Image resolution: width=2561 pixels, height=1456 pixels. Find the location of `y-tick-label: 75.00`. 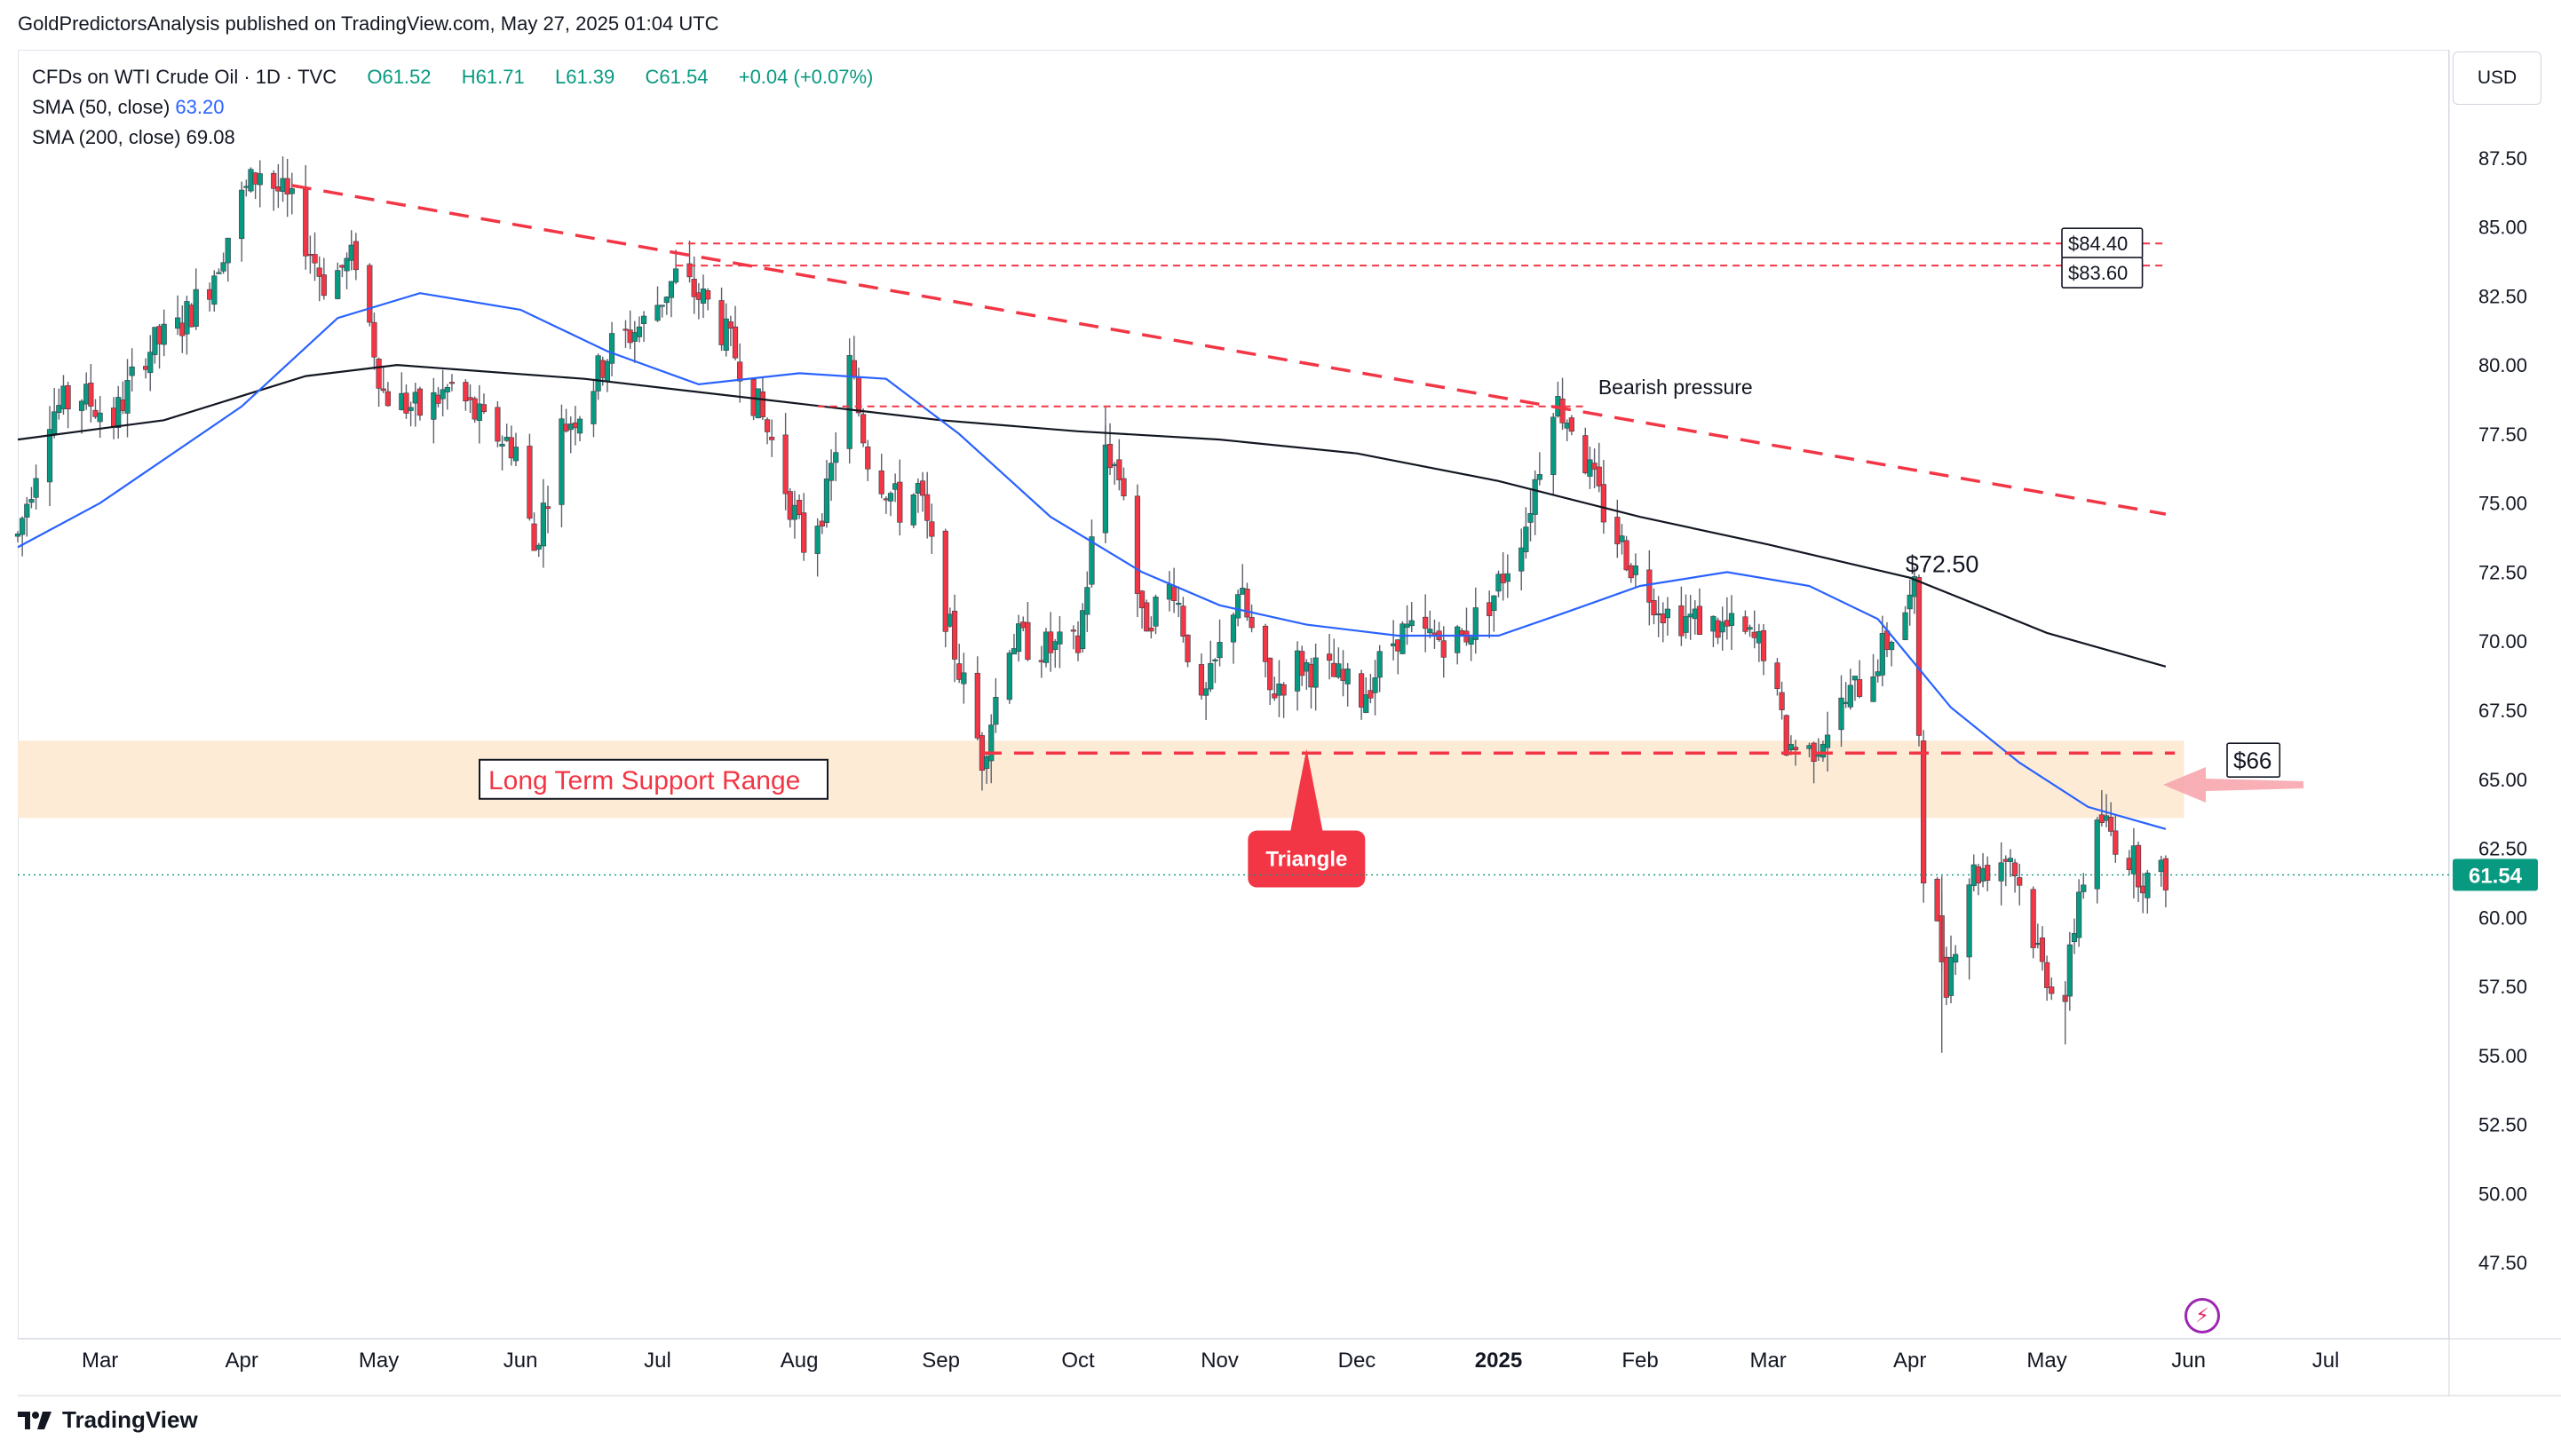

y-tick-label: 75.00 is located at coordinates (2502, 504).